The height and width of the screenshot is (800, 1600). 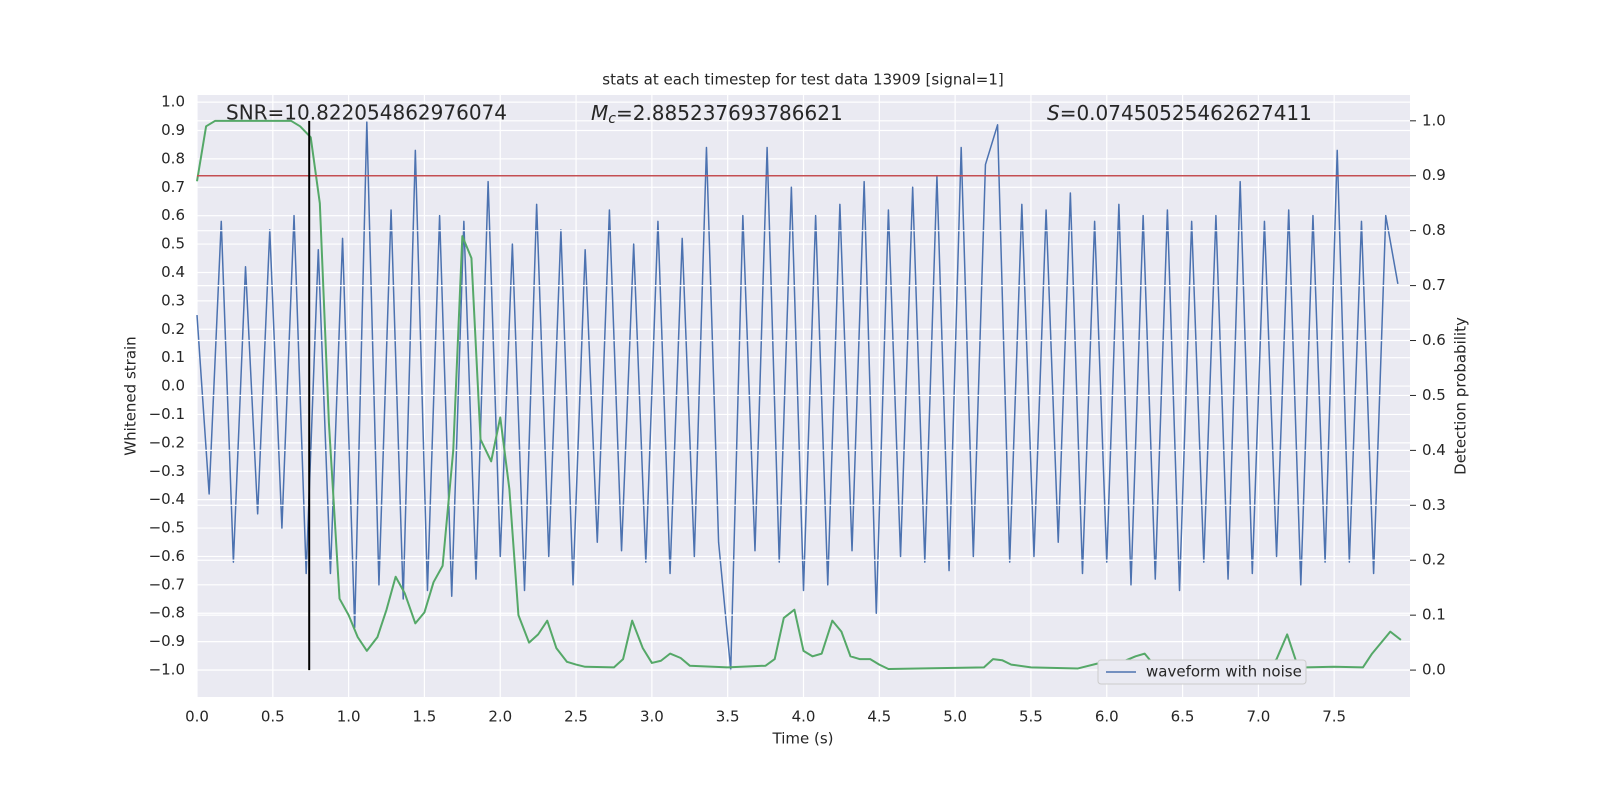 I want to click on y2-tick-label: 0.8, so click(x=1434, y=230).